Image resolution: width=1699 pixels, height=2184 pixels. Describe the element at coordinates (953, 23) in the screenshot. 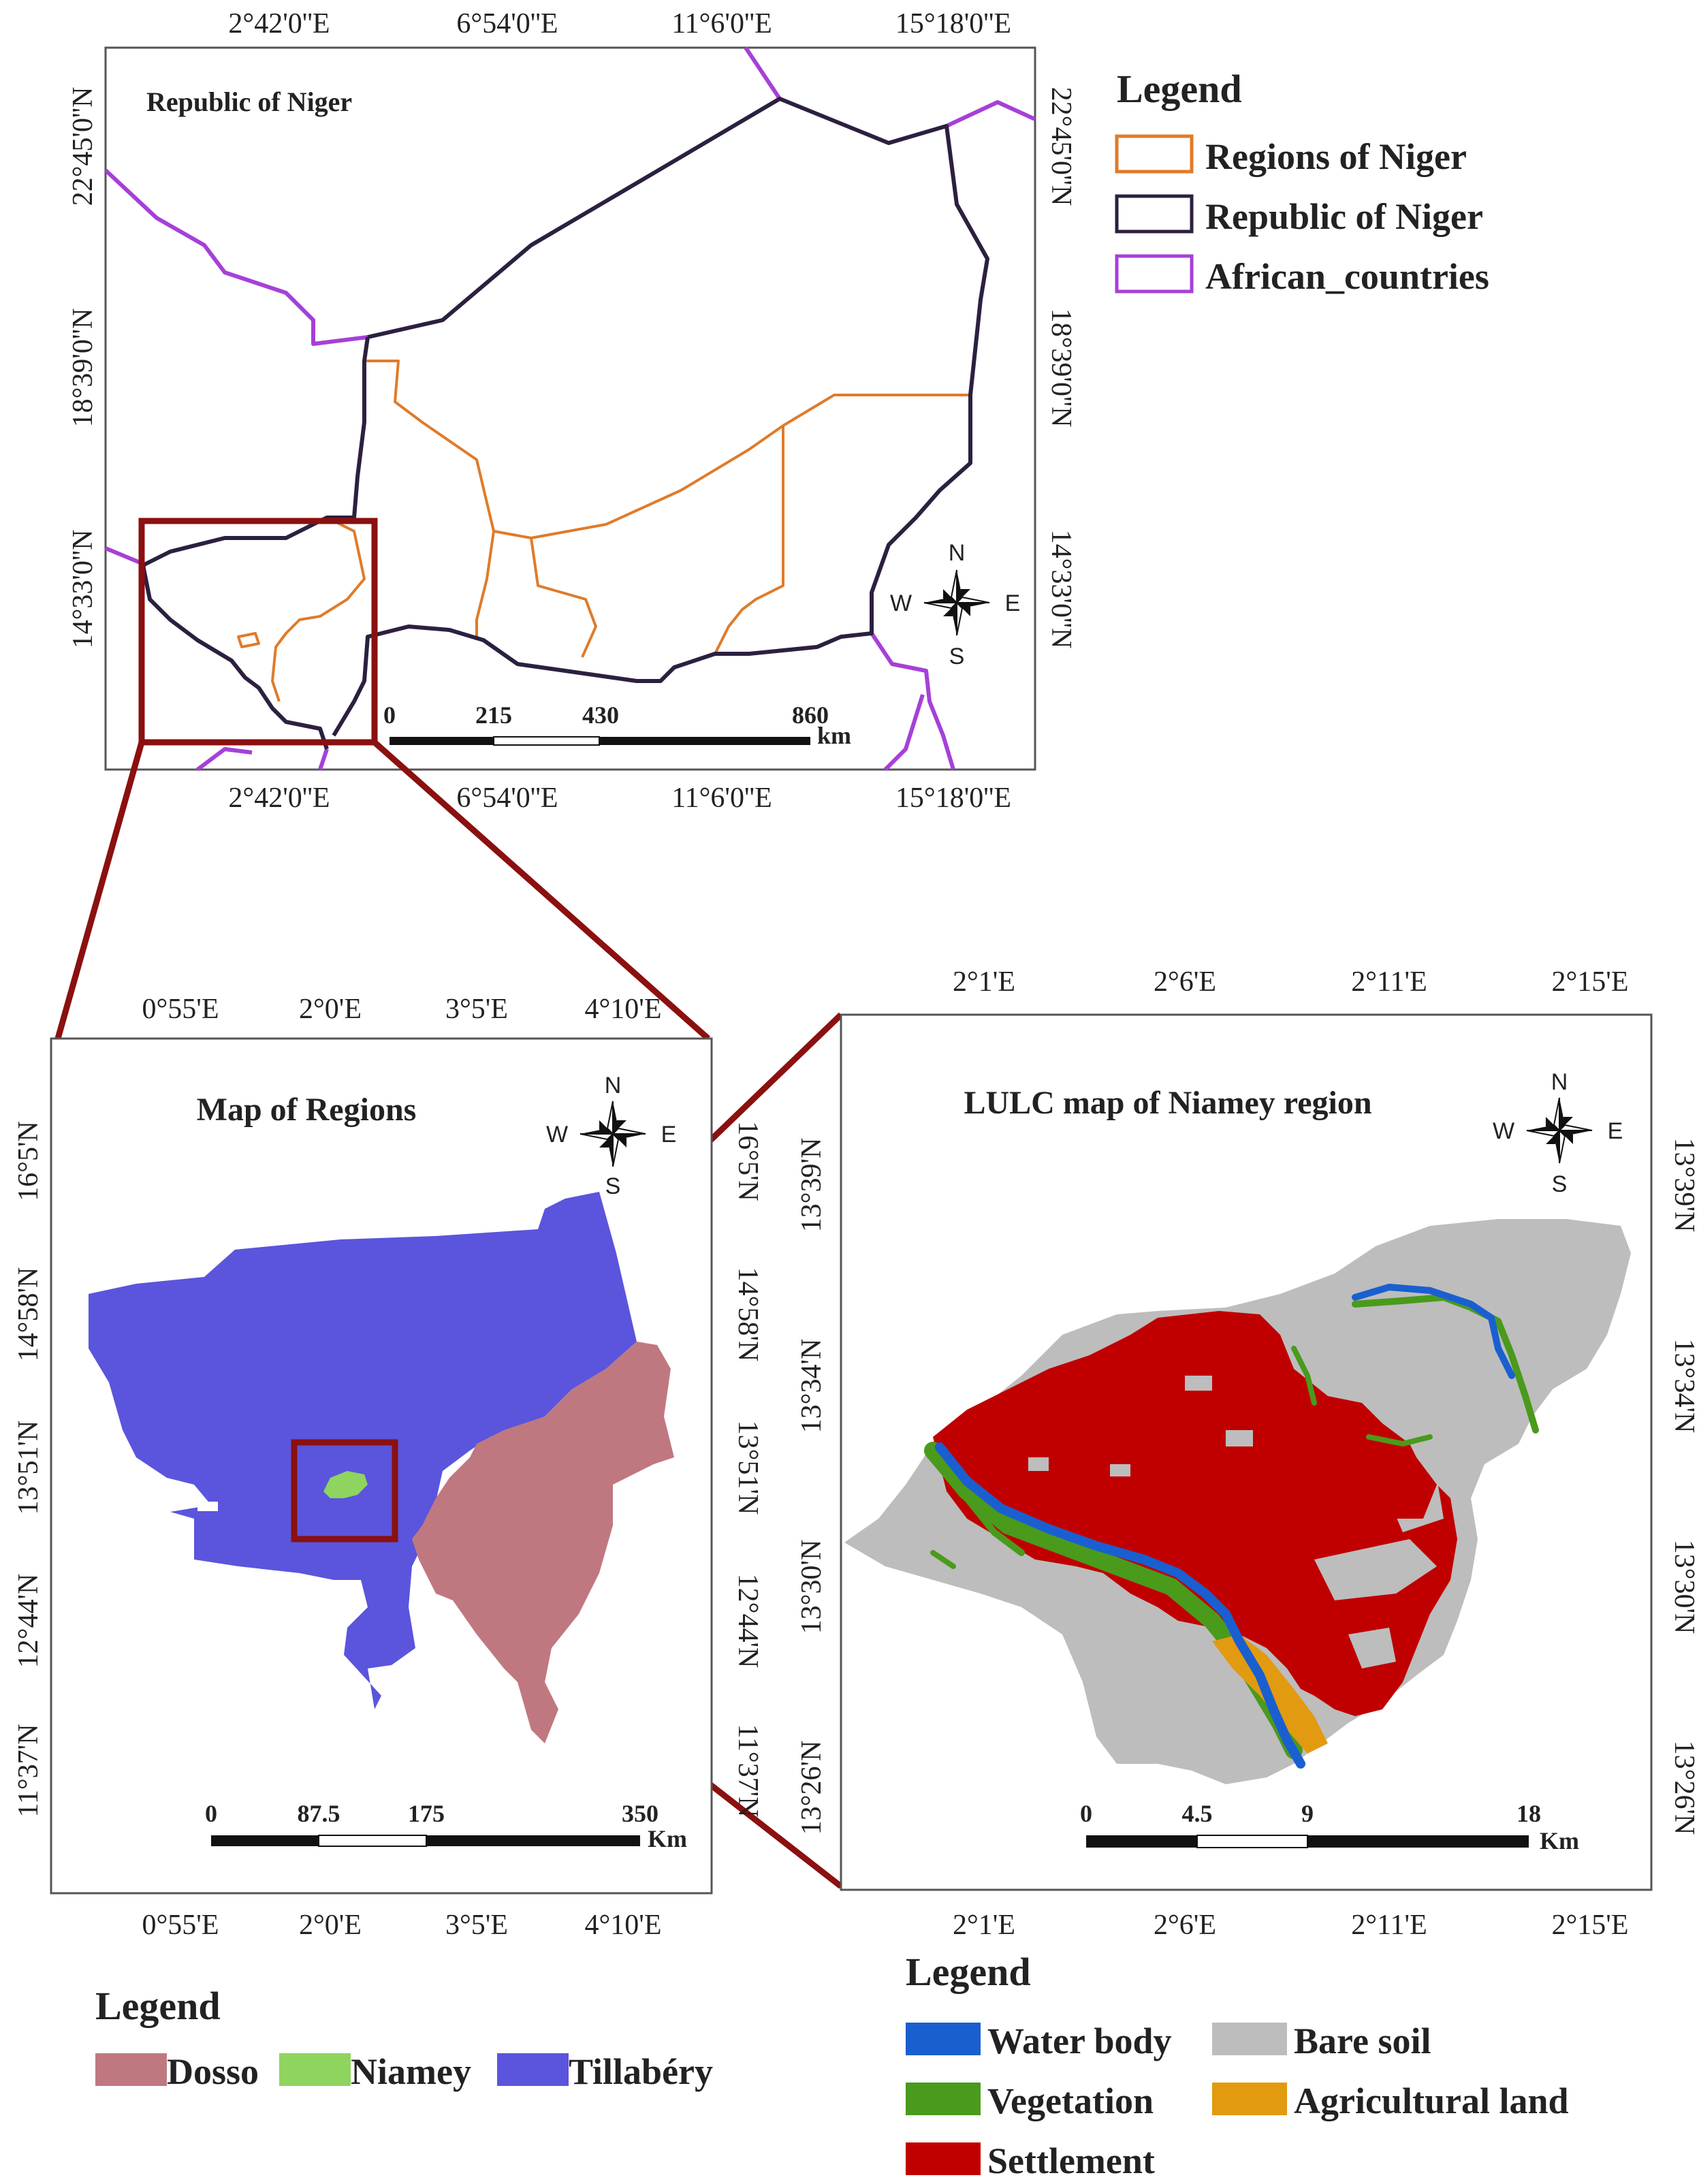

I see `top-x-tick-4: 15°18'0''E` at that location.